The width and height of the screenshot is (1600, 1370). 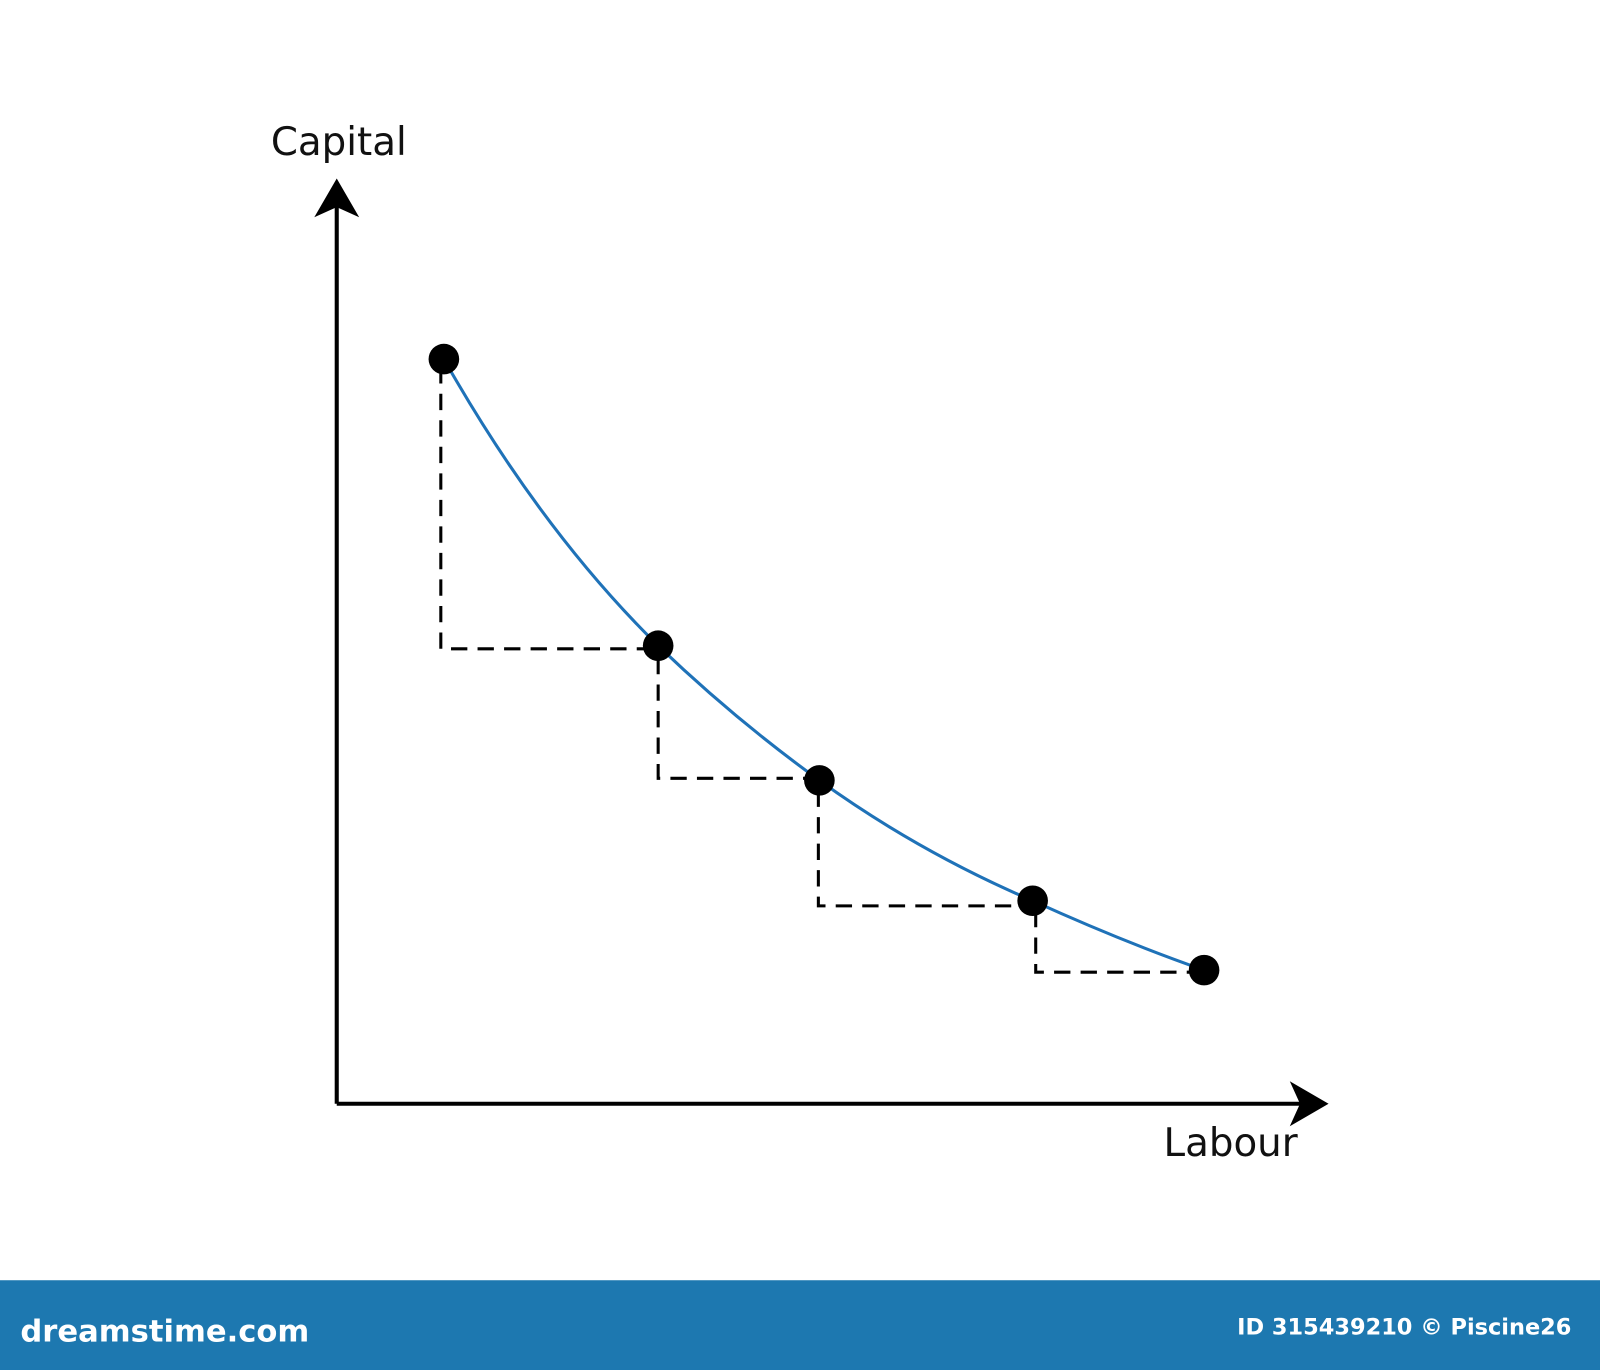 What do you see at coordinates (164, 1331) in the screenshot?
I see `footer-brand: dreamstime.com` at bounding box center [164, 1331].